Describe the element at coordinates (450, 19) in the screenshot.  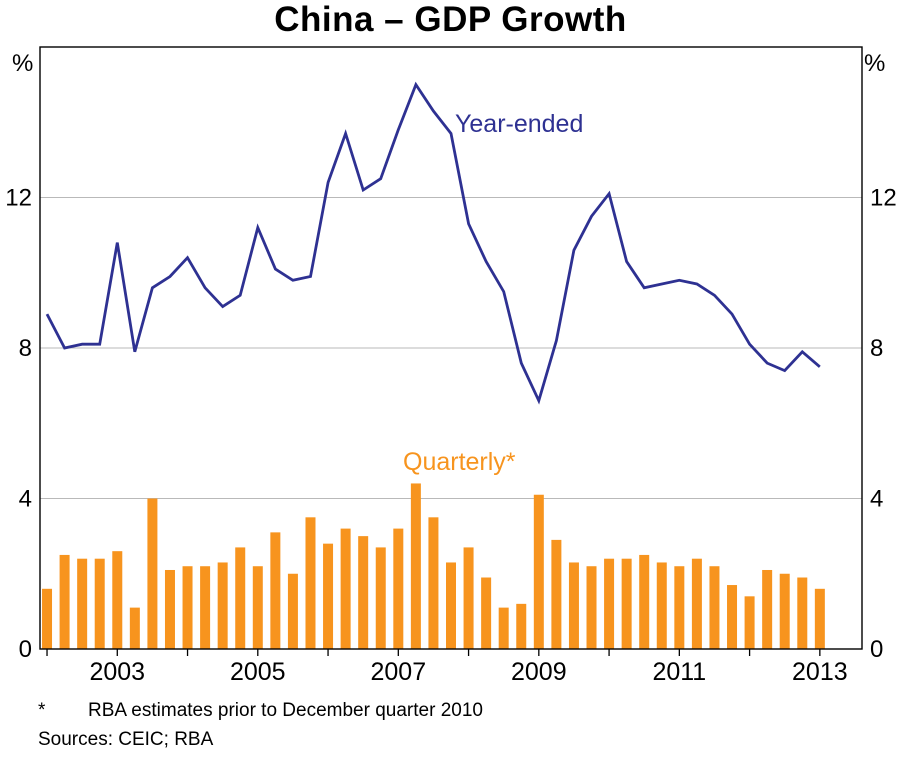
I see `chart-title: China – GDP Growth` at that location.